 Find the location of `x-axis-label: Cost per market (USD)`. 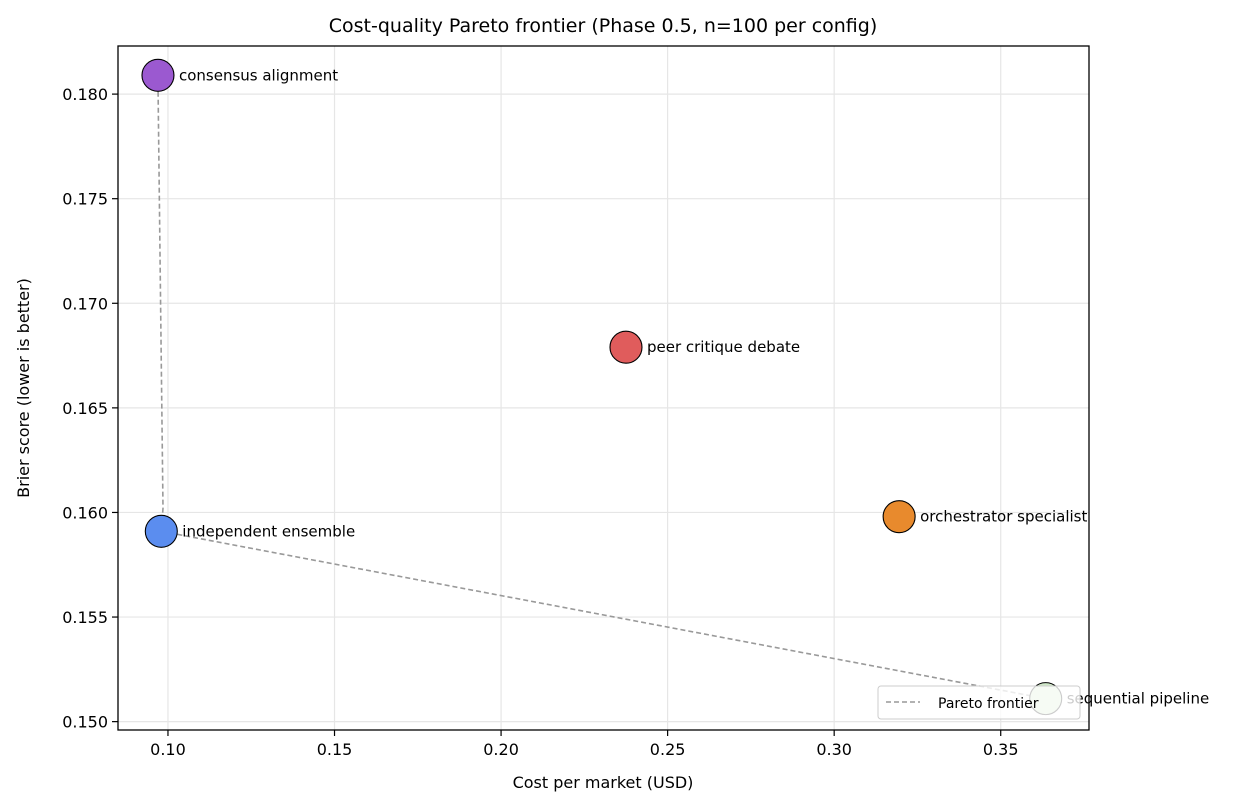

x-axis-label: Cost per market (USD) is located at coordinates (603, 782).